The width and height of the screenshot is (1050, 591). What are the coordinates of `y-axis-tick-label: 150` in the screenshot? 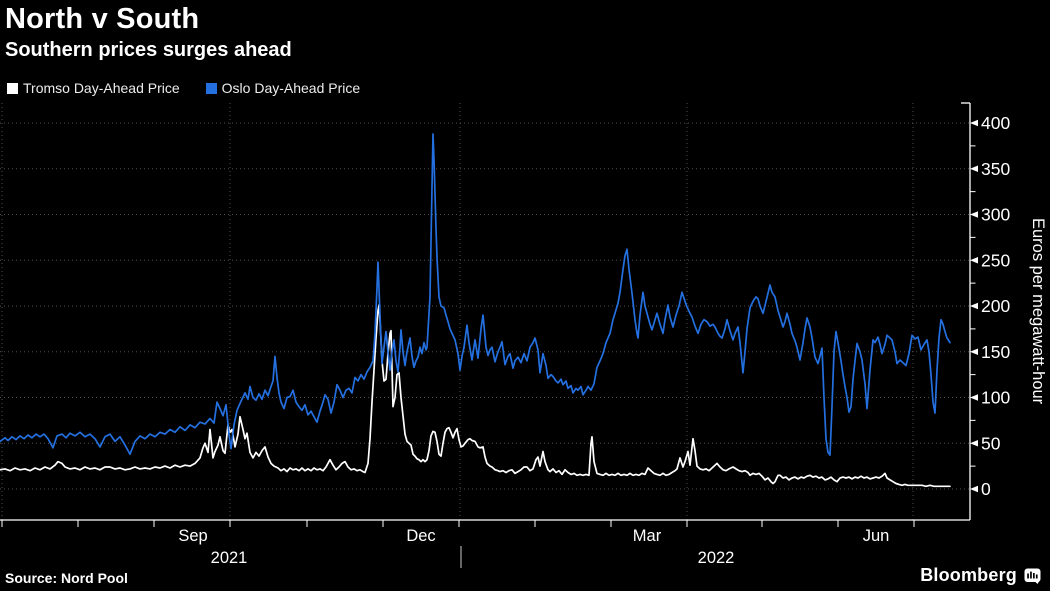 It's located at (995, 352).